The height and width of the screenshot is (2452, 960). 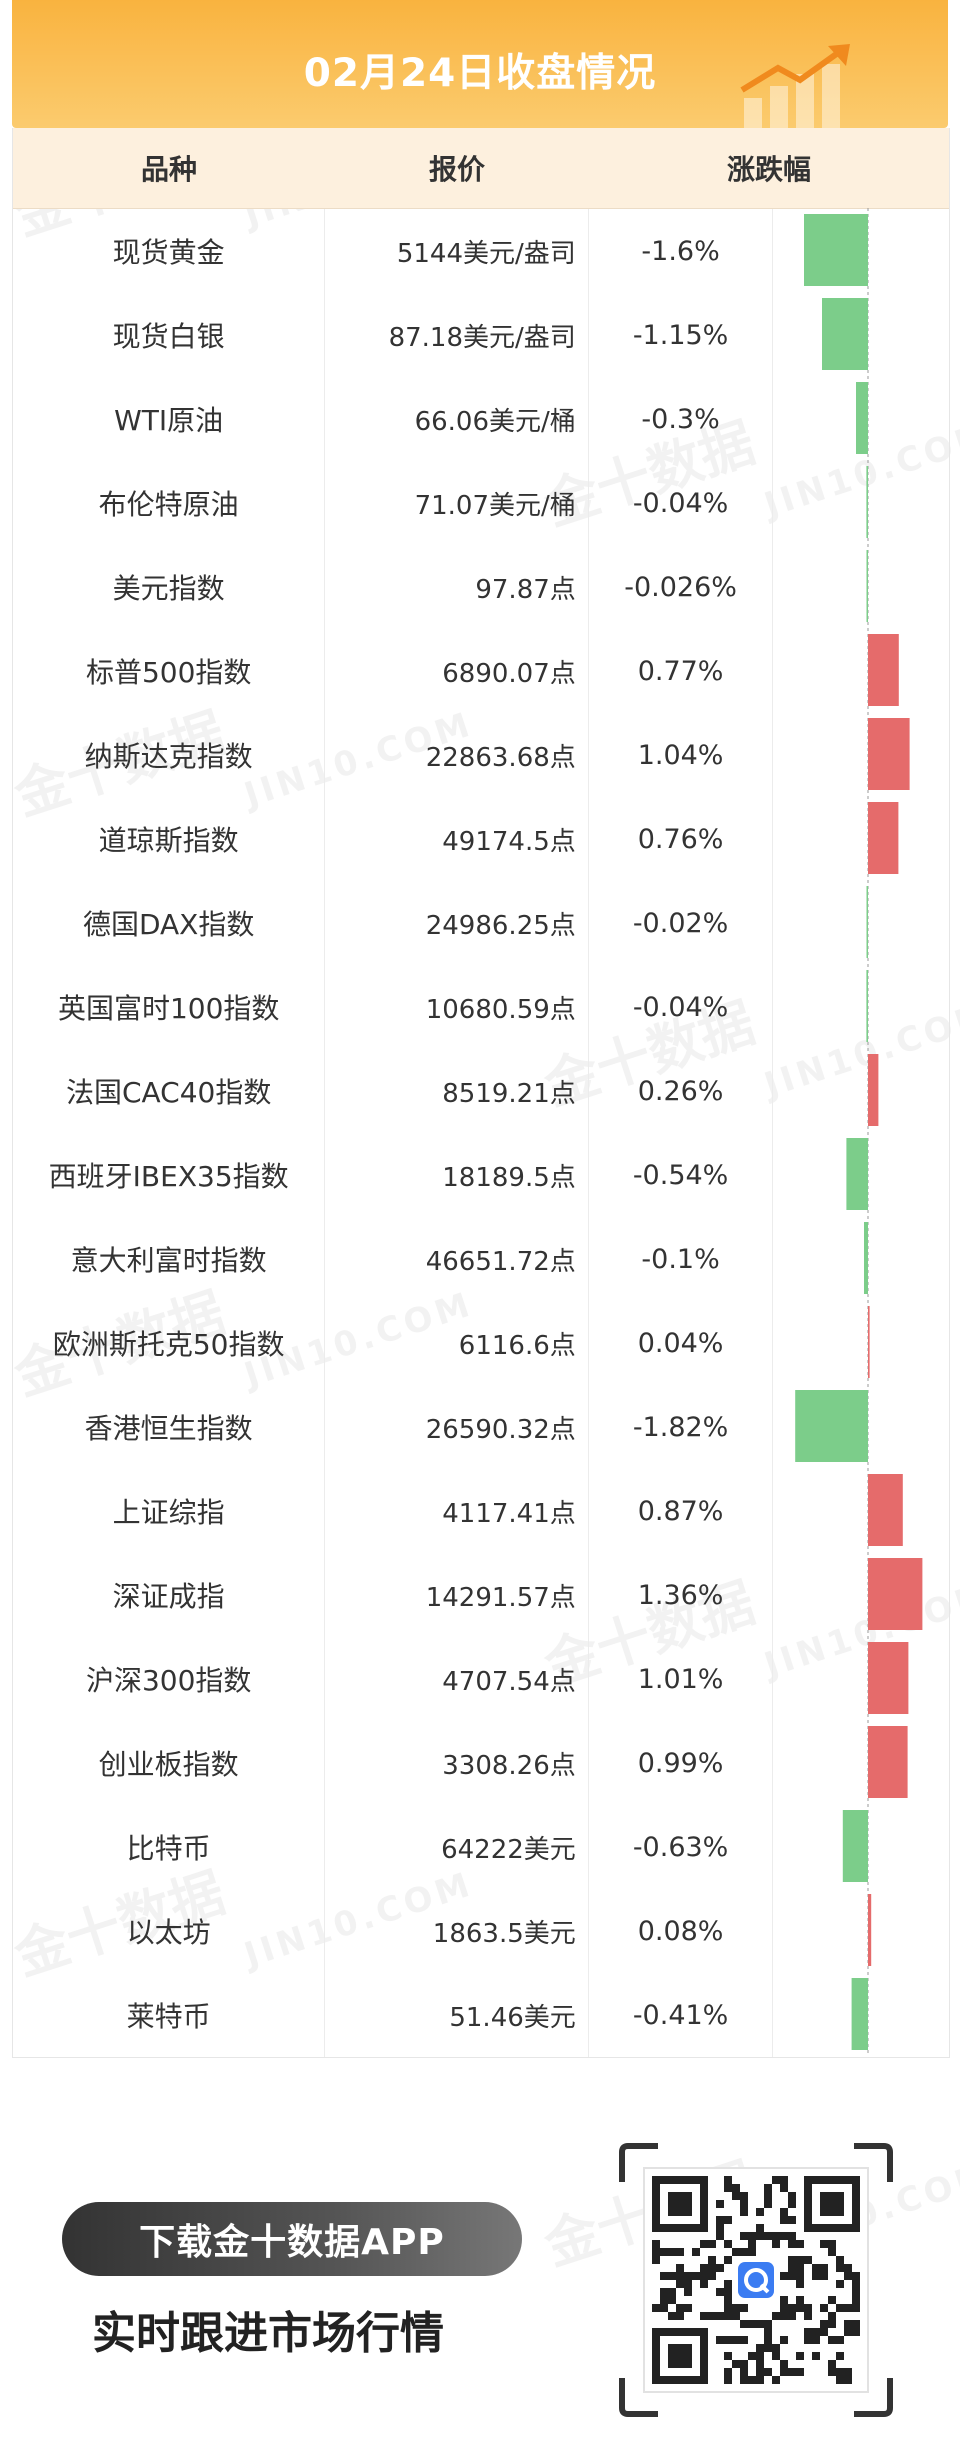 I want to click on instrument-change: 0.77%, so click(x=681, y=671).